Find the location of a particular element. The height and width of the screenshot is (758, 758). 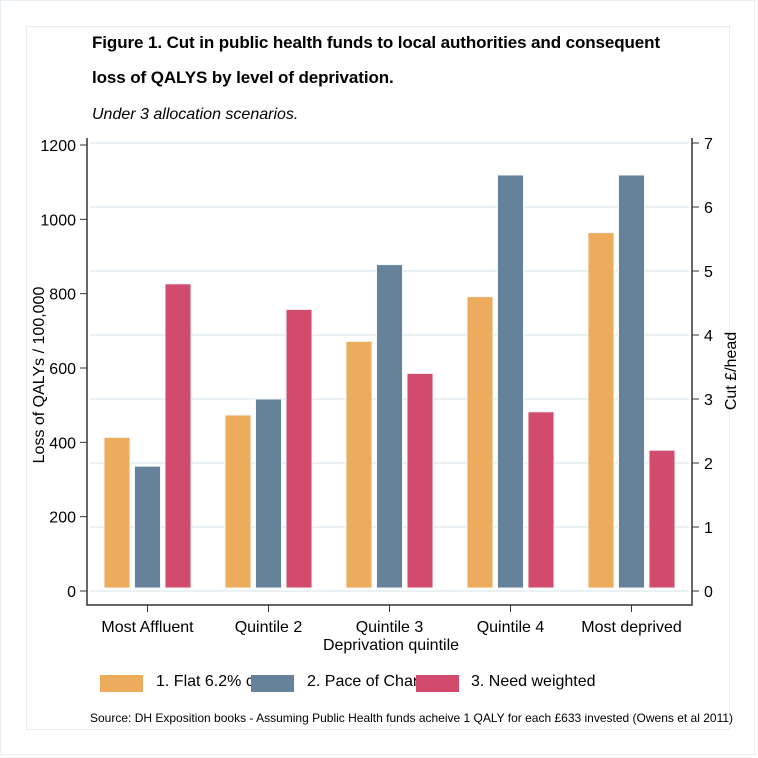

x-tick-label: Quintile 3 is located at coordinates (390, 627).